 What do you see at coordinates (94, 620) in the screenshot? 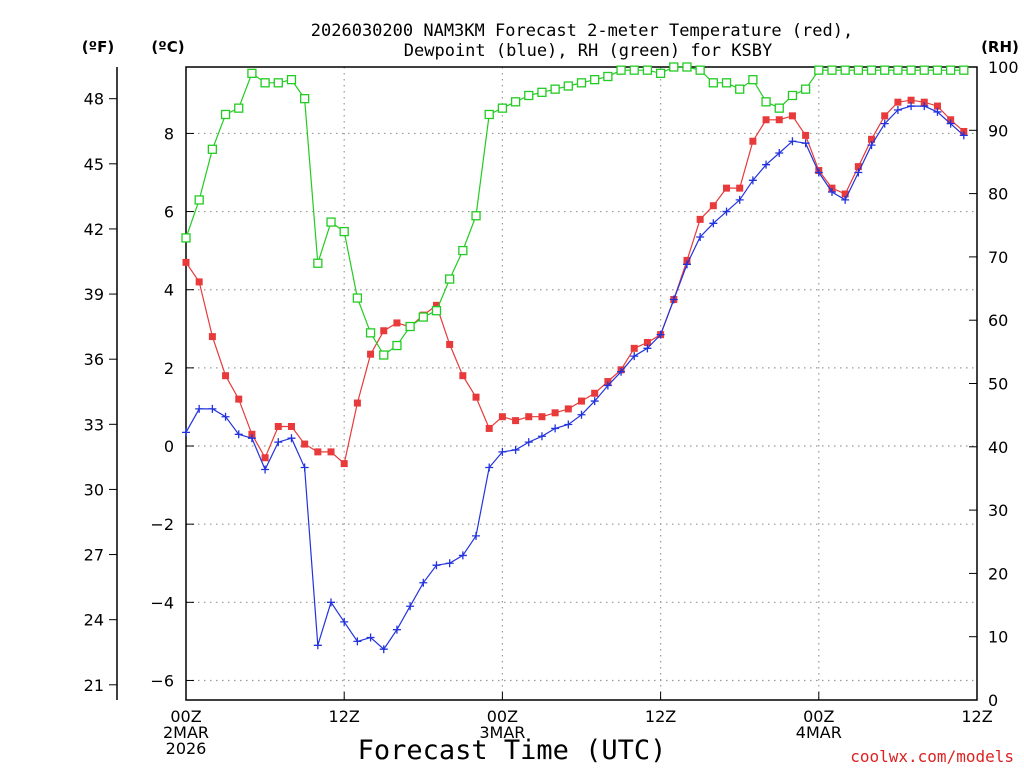
I see `fahrenheit-tick-label: 24` at bounding box center [94, 620].